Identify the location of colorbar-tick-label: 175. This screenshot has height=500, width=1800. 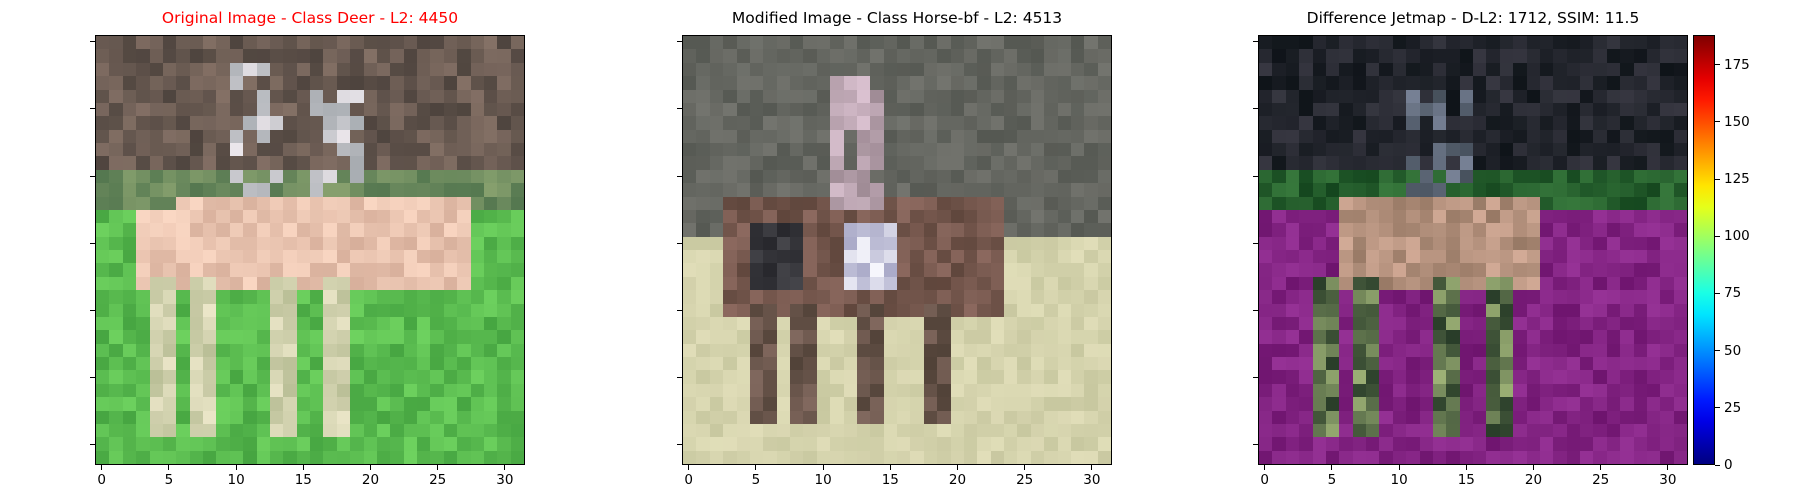
(1737, 64).